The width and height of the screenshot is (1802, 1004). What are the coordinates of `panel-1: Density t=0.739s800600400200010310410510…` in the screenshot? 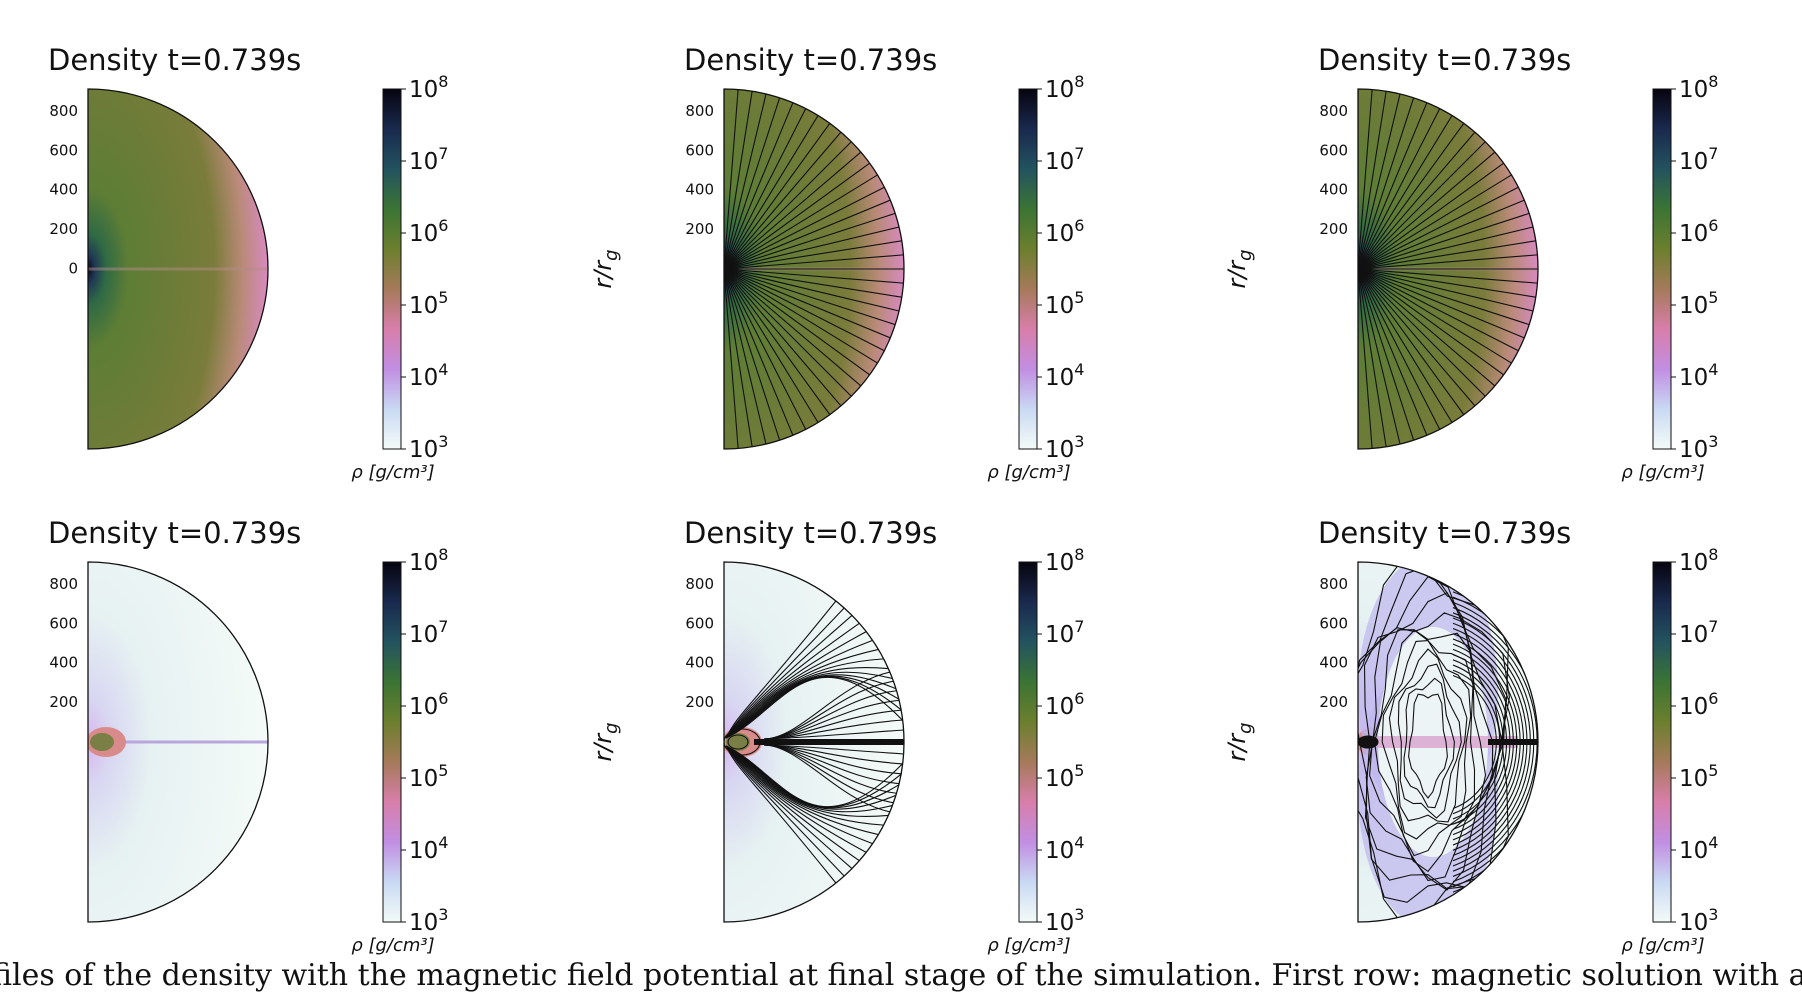 It's located at (248, 263).